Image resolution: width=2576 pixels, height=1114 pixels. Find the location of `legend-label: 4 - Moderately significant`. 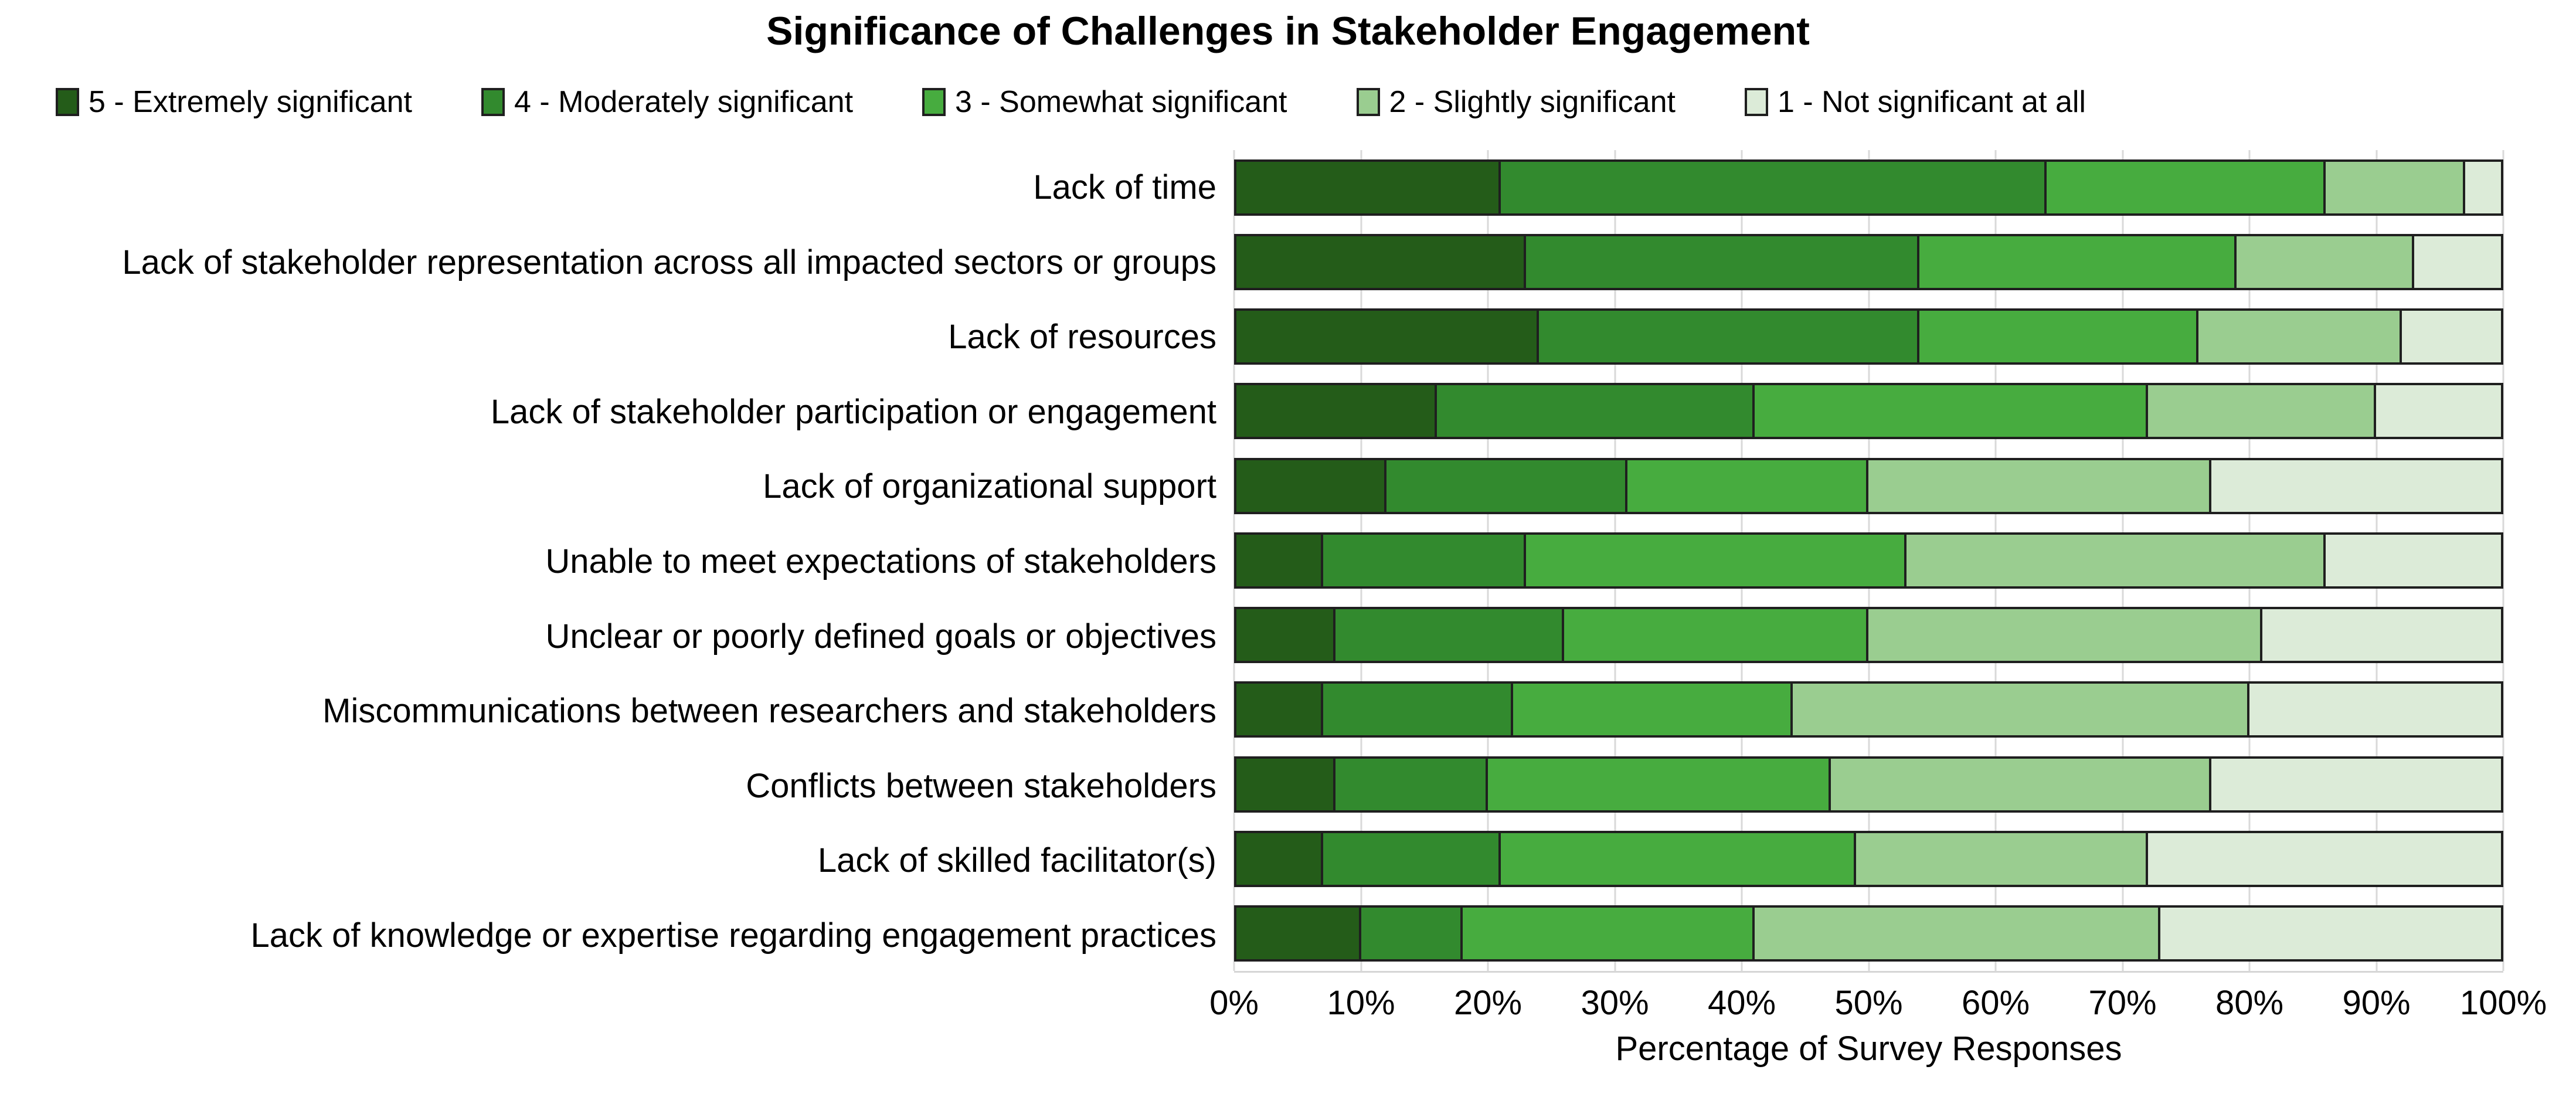

legend-label: 4 - Moderately significant is located at coordinates (684, 102).